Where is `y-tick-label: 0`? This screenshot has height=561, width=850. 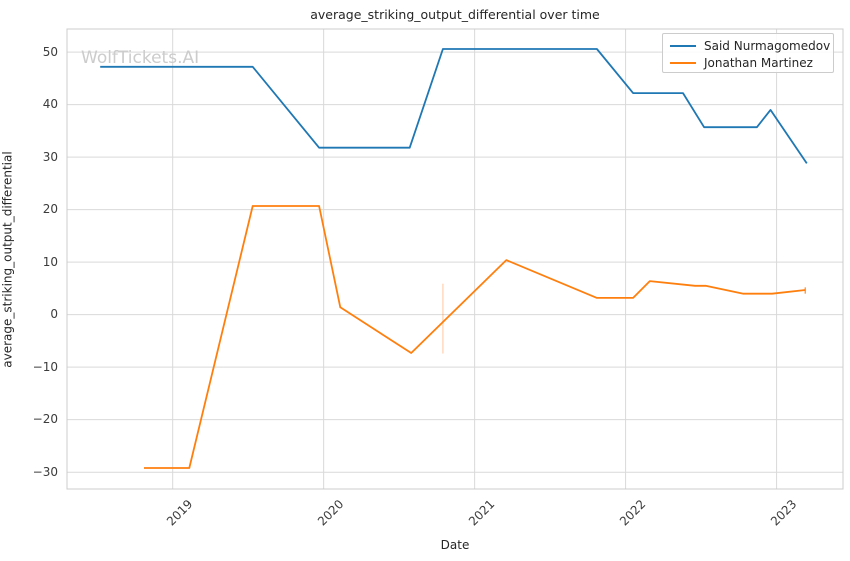
y-tick-label: 0 is located at coordinates (54, 314).